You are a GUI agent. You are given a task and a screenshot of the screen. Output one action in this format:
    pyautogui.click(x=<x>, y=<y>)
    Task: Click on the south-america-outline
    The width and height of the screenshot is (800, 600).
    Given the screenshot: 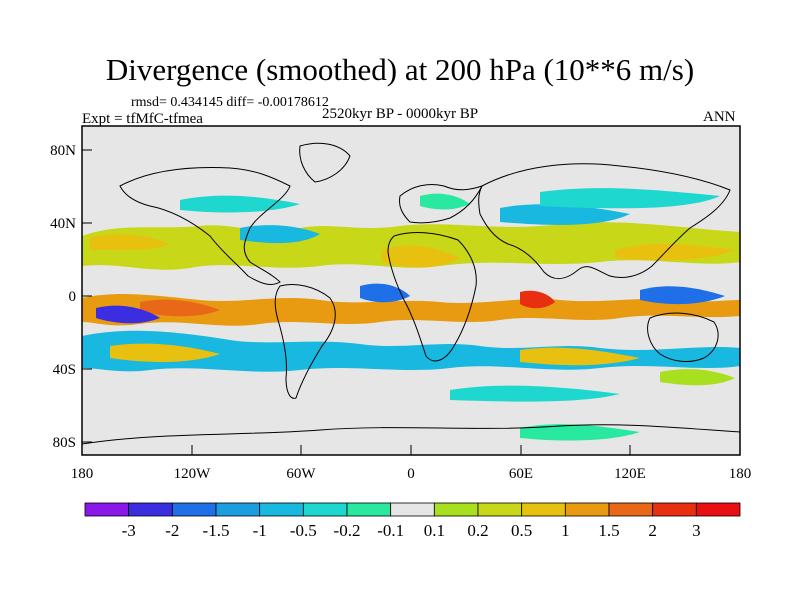 What is the action you would take?
    pyautogui.click(x=305, y=341)
    